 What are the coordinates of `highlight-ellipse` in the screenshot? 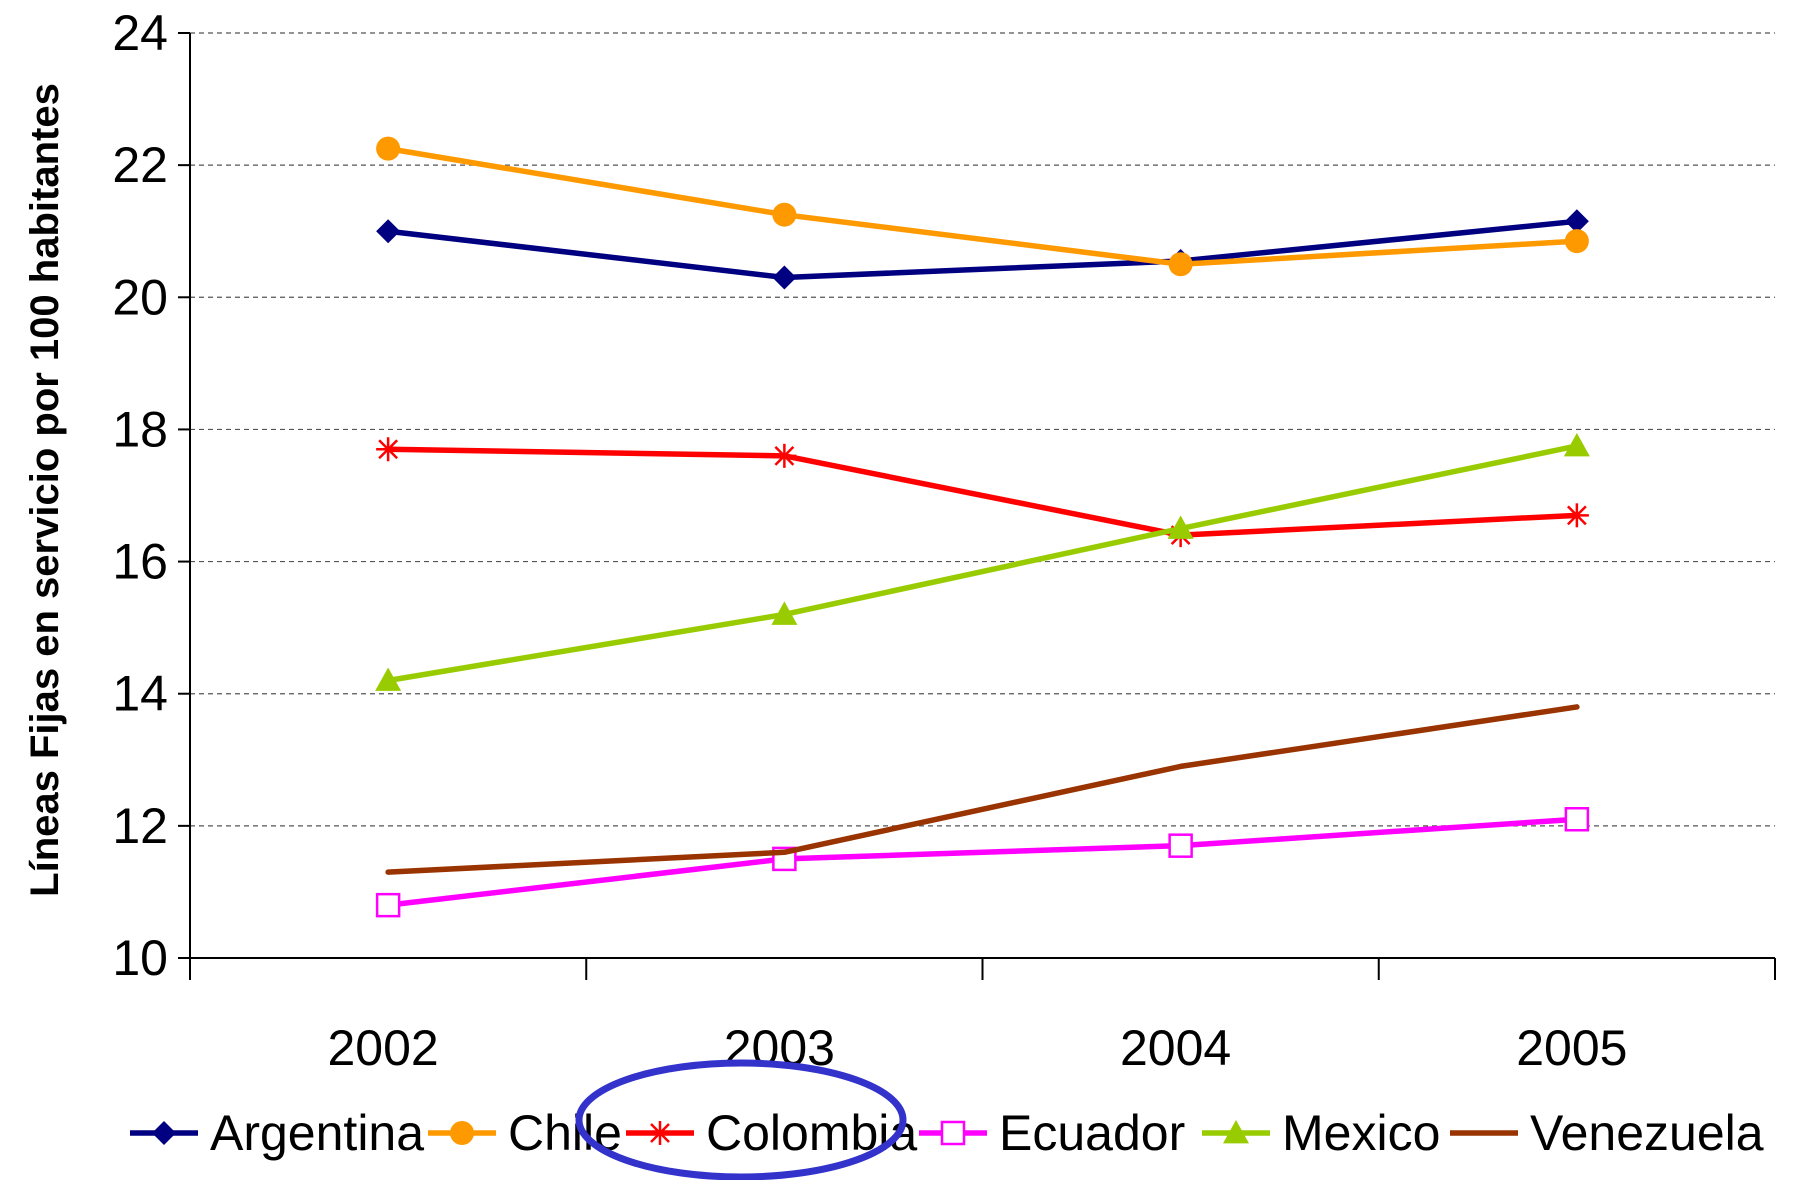 It's located at (741, 1119).